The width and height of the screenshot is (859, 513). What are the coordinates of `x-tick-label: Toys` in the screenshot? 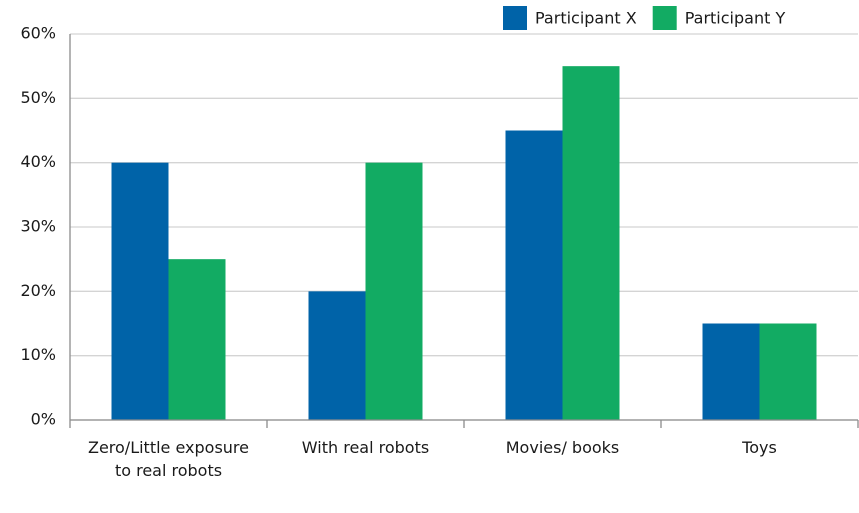 It's located at (759, 447).